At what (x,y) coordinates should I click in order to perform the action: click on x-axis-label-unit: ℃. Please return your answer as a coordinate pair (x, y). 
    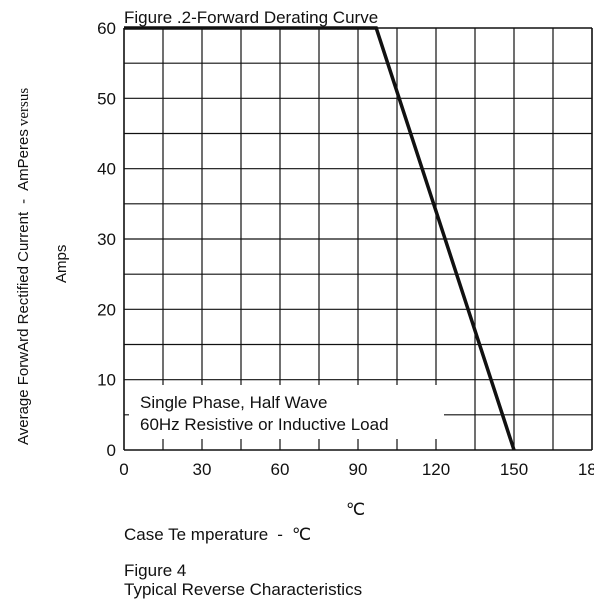
    Looking at the image, I should click on (301, 534).